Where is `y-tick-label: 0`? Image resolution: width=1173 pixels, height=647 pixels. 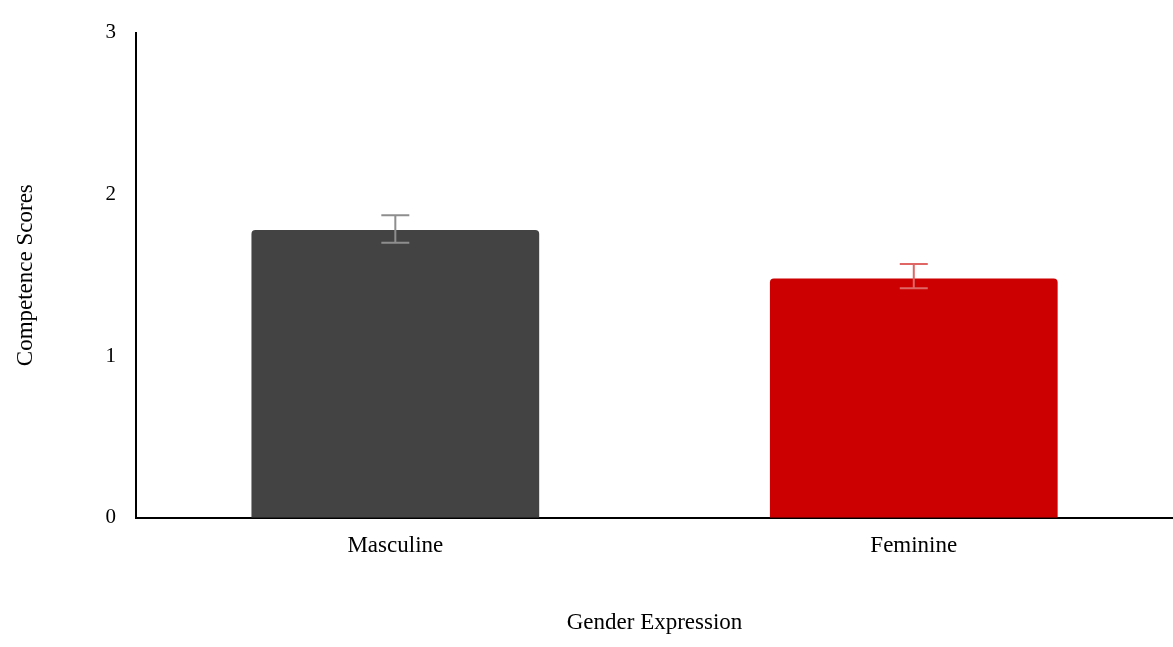
y-tick-label: 0 is located at coordinates (111, 516).